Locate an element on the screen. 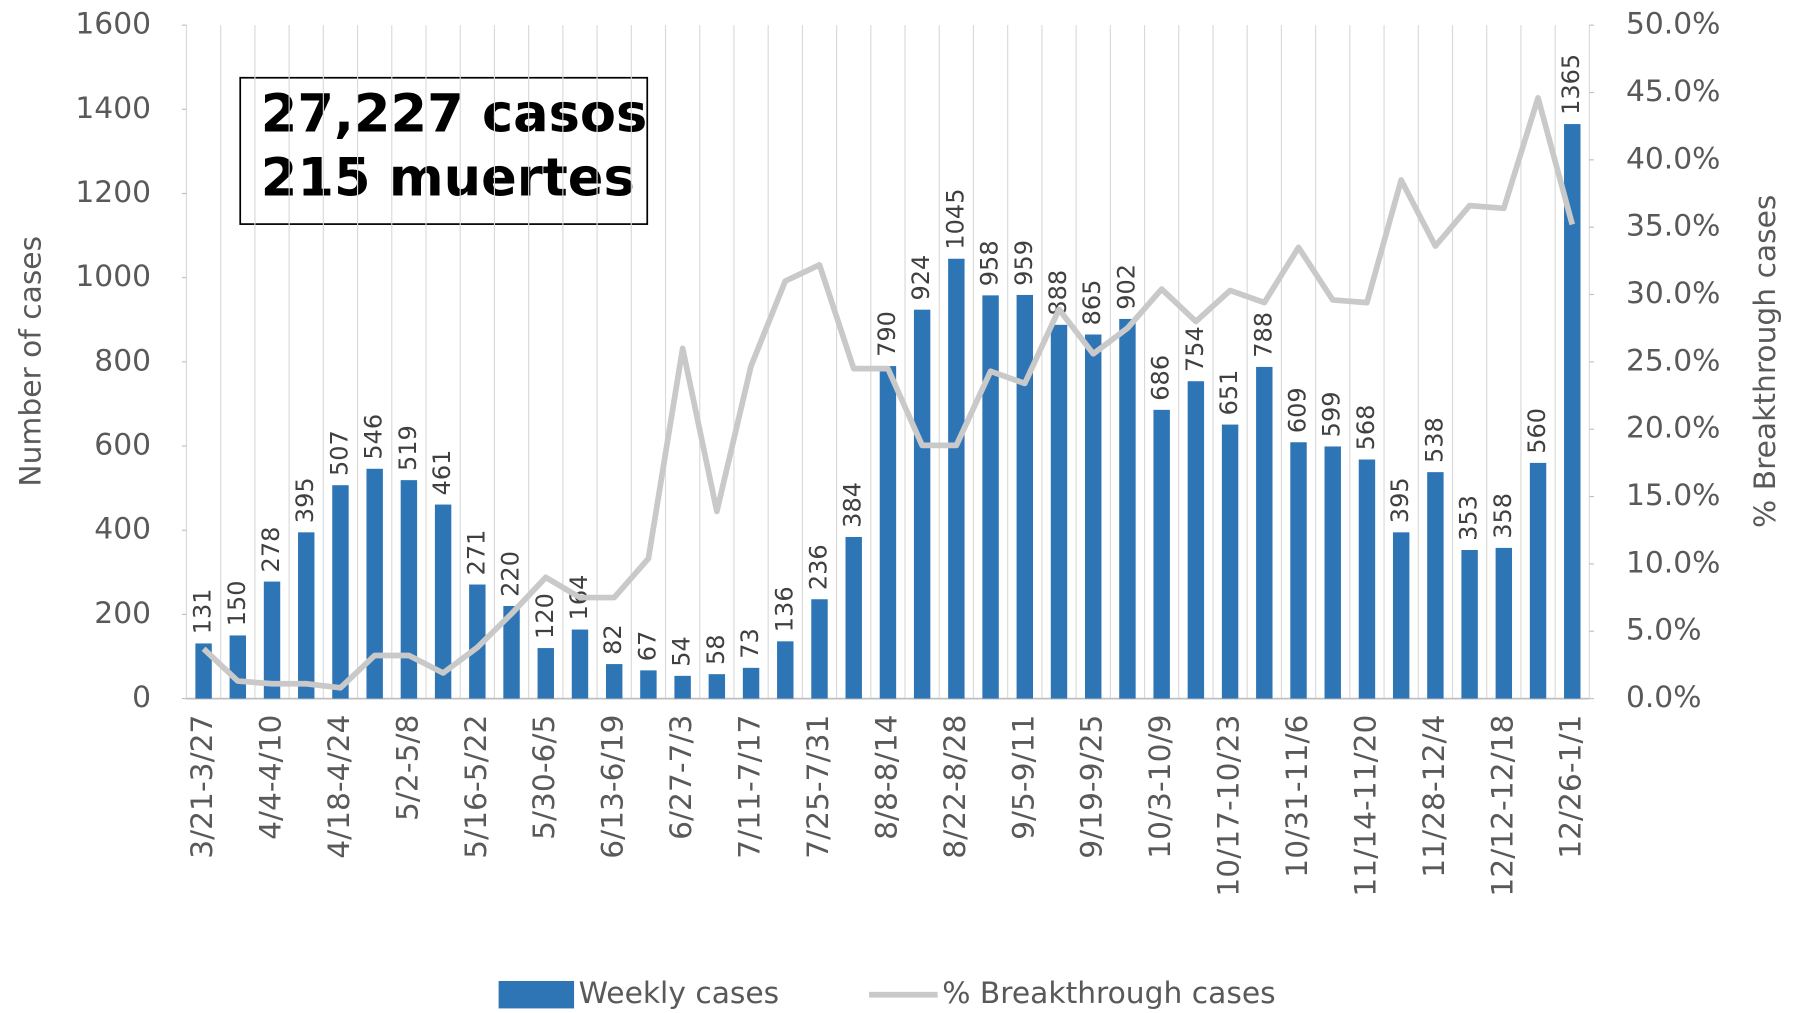 The height and width of the screenshot is (1013, 1793). x-tick-label: 8/22-8/28 is located at coordinates (955, 787).